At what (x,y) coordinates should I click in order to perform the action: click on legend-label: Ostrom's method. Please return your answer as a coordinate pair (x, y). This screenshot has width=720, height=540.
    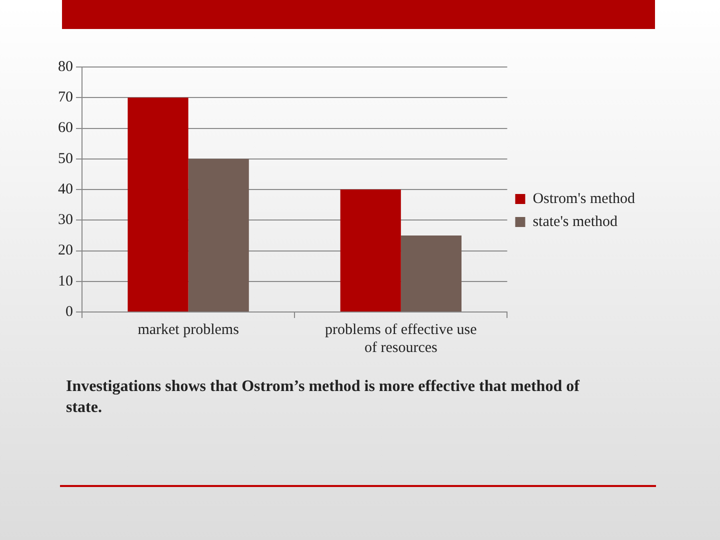
    Looking at the image, I should click on (584, 198).